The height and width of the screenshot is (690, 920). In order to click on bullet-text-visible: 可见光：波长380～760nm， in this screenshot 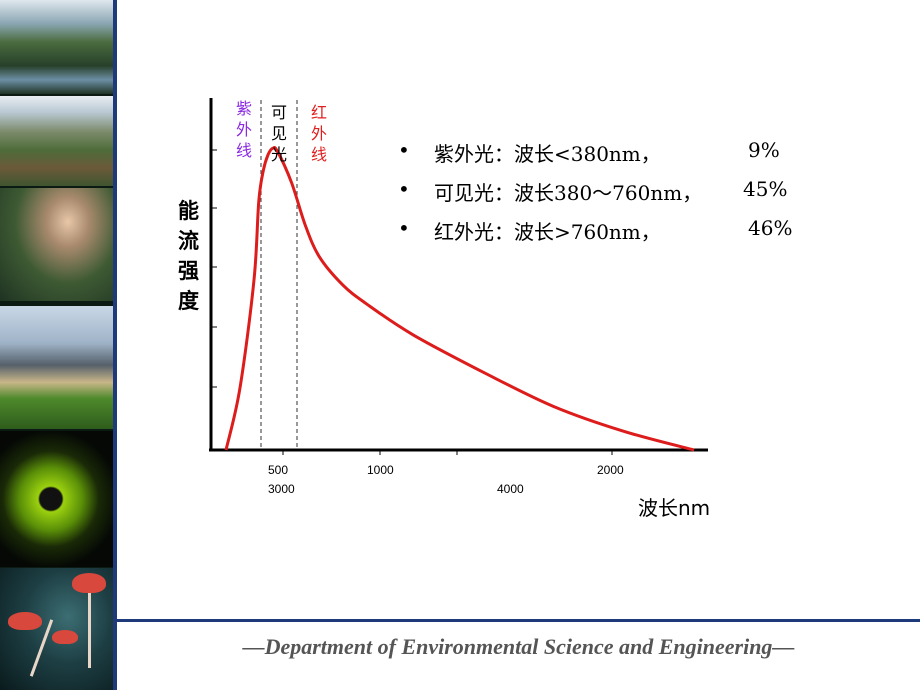, I will do `click(568, 193)`.